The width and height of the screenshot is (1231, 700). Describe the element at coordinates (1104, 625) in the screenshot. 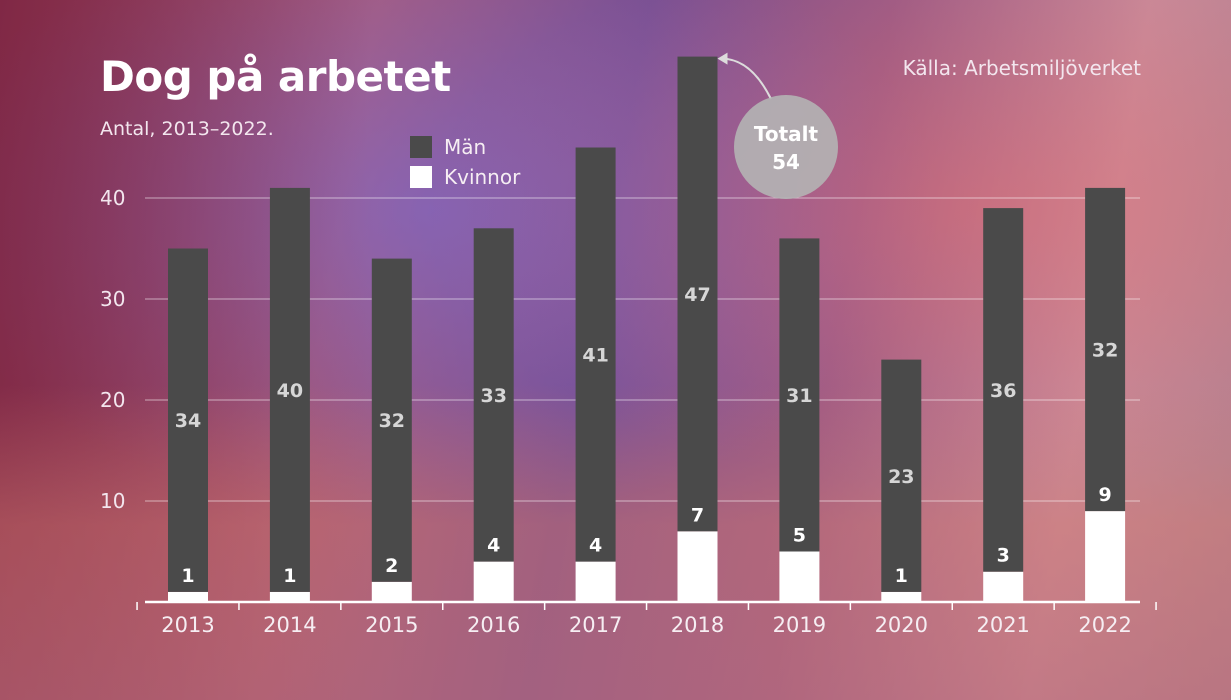

I see `x-tick-label-2022: 2022` at that location.